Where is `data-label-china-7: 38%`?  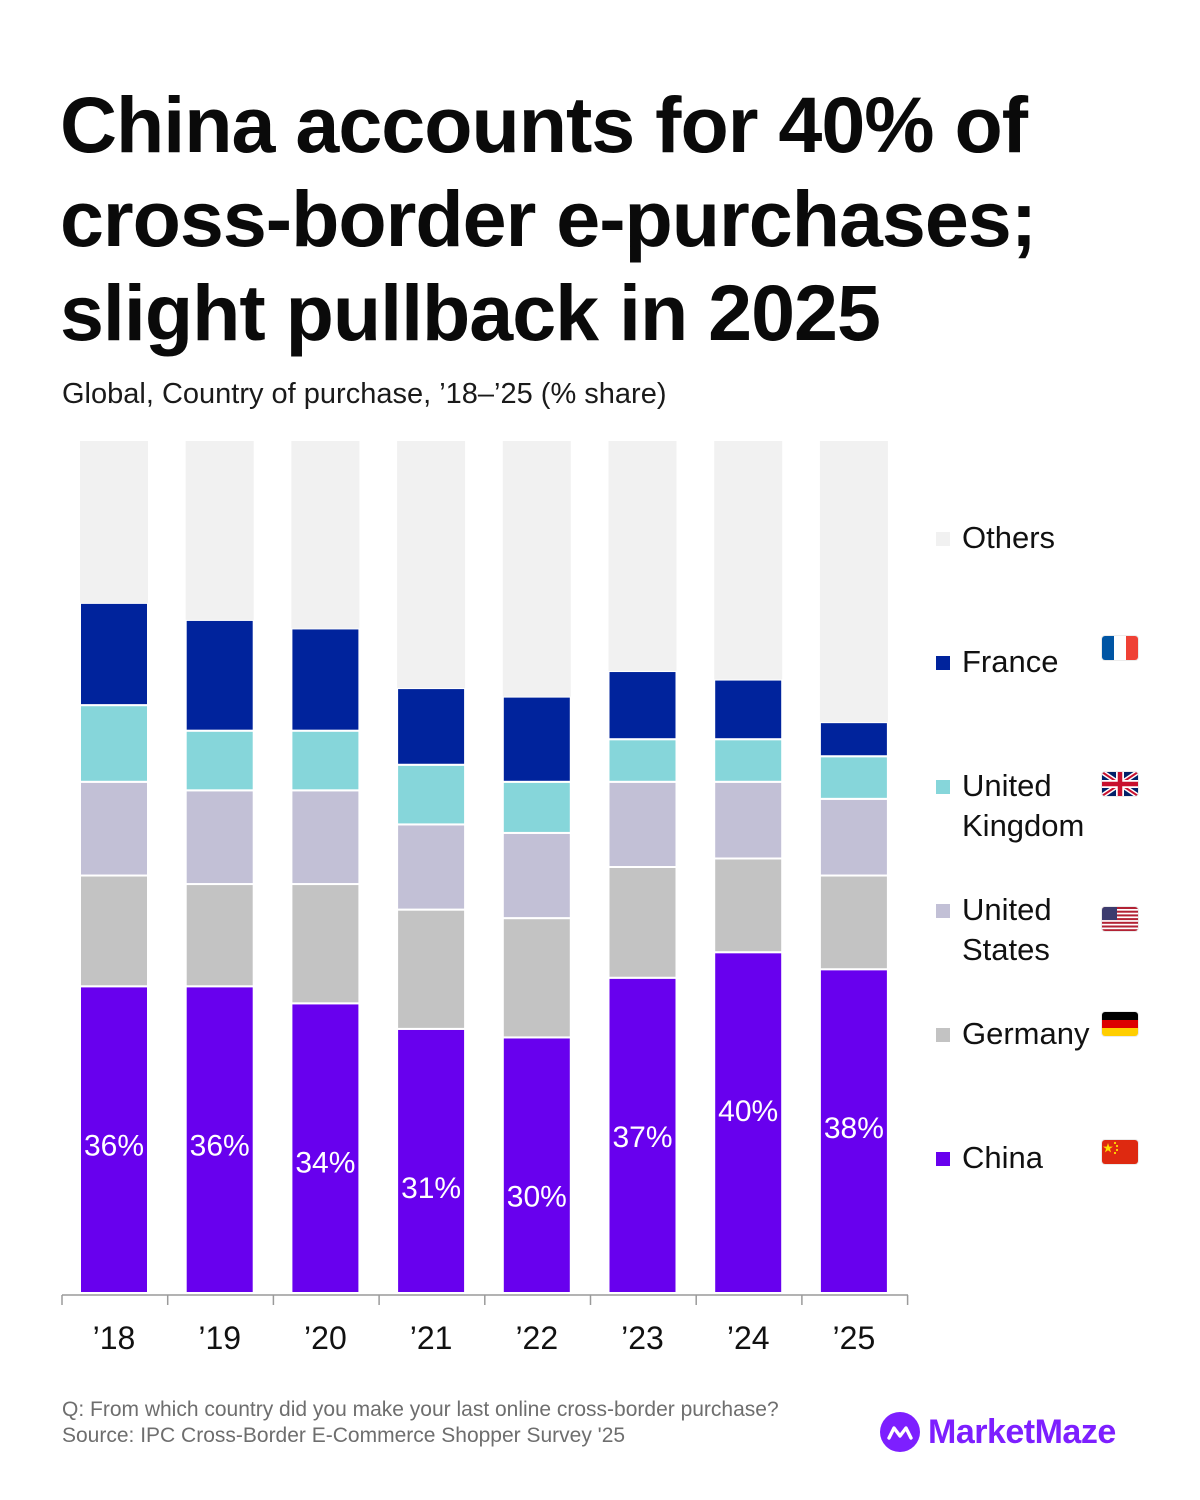 data-label-china-7: 38% is located at coordinates (854, 1128).